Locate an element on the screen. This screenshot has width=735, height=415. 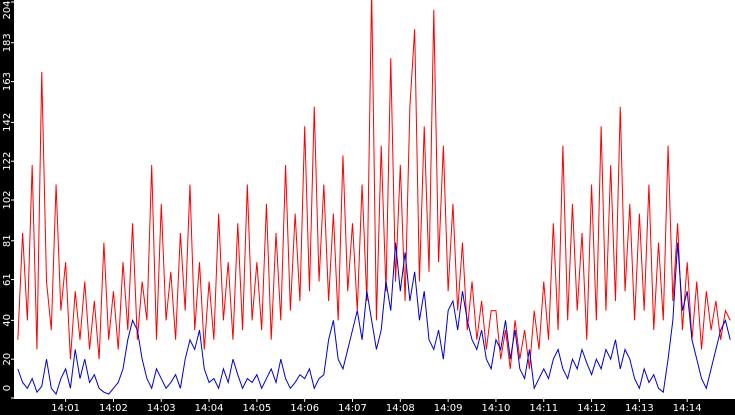
x-tick-label: 14:09 is located at coordinates (448, 408).